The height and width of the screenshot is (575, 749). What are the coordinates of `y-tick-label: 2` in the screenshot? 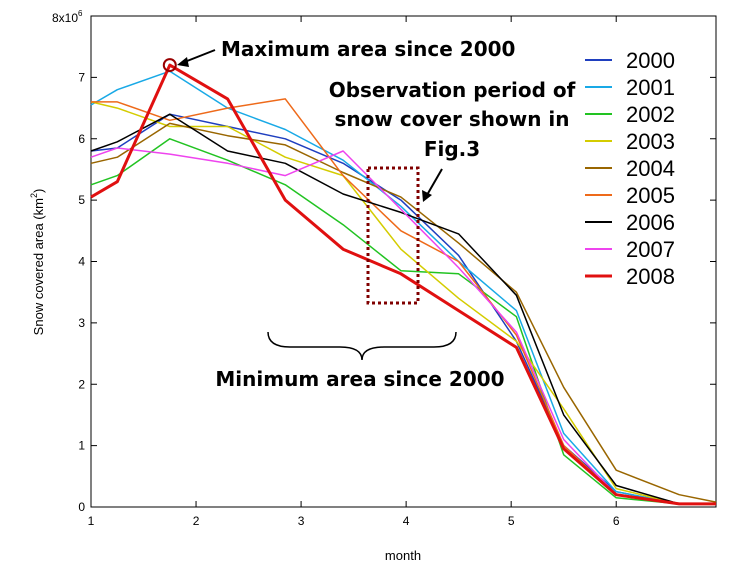 It's located at (81, 384).